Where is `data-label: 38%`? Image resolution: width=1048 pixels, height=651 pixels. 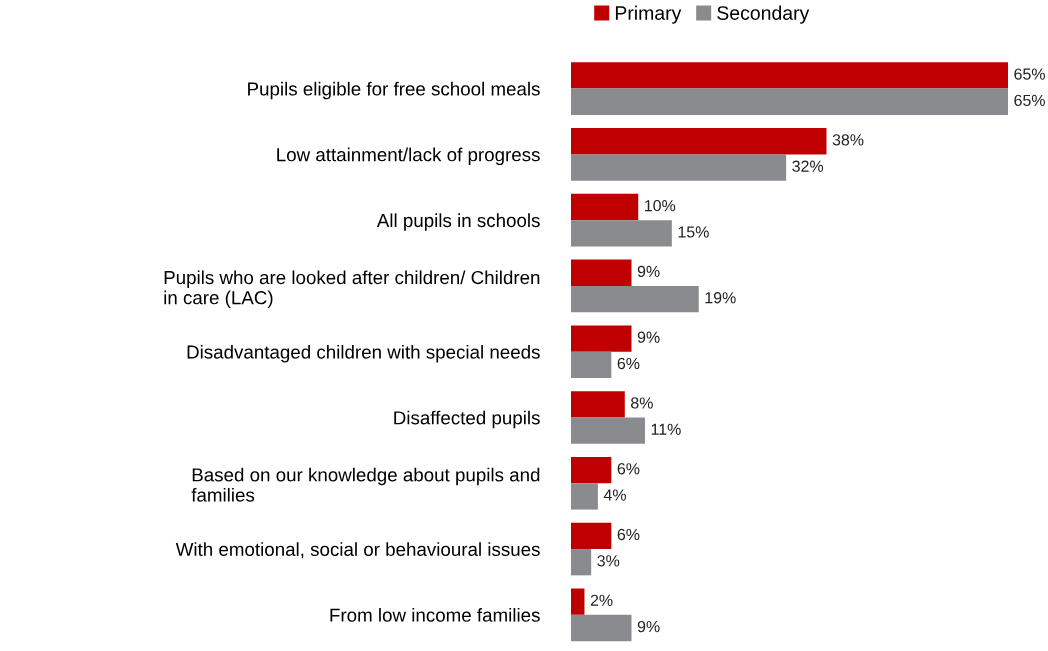 data-label: 38% is located at coordinates (848, 140).